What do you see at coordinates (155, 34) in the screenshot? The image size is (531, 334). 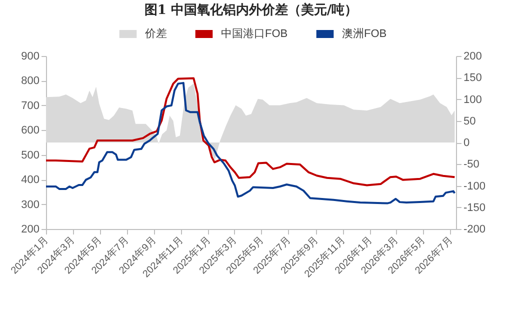 I see `legend-label: 价差` at bounding box center [155, 34].